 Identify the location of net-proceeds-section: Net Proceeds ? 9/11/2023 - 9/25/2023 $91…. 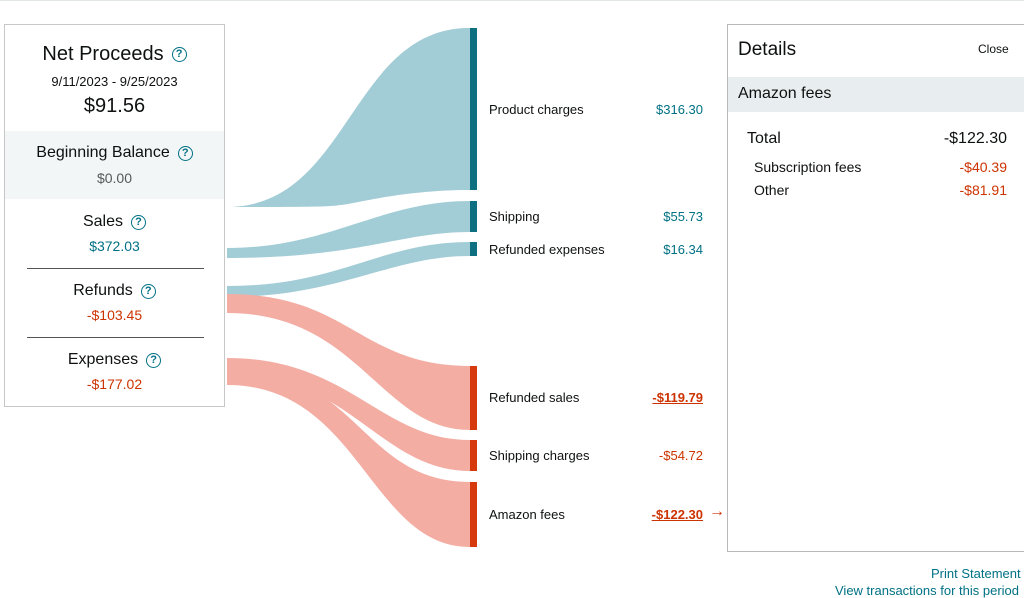
(114, 80).